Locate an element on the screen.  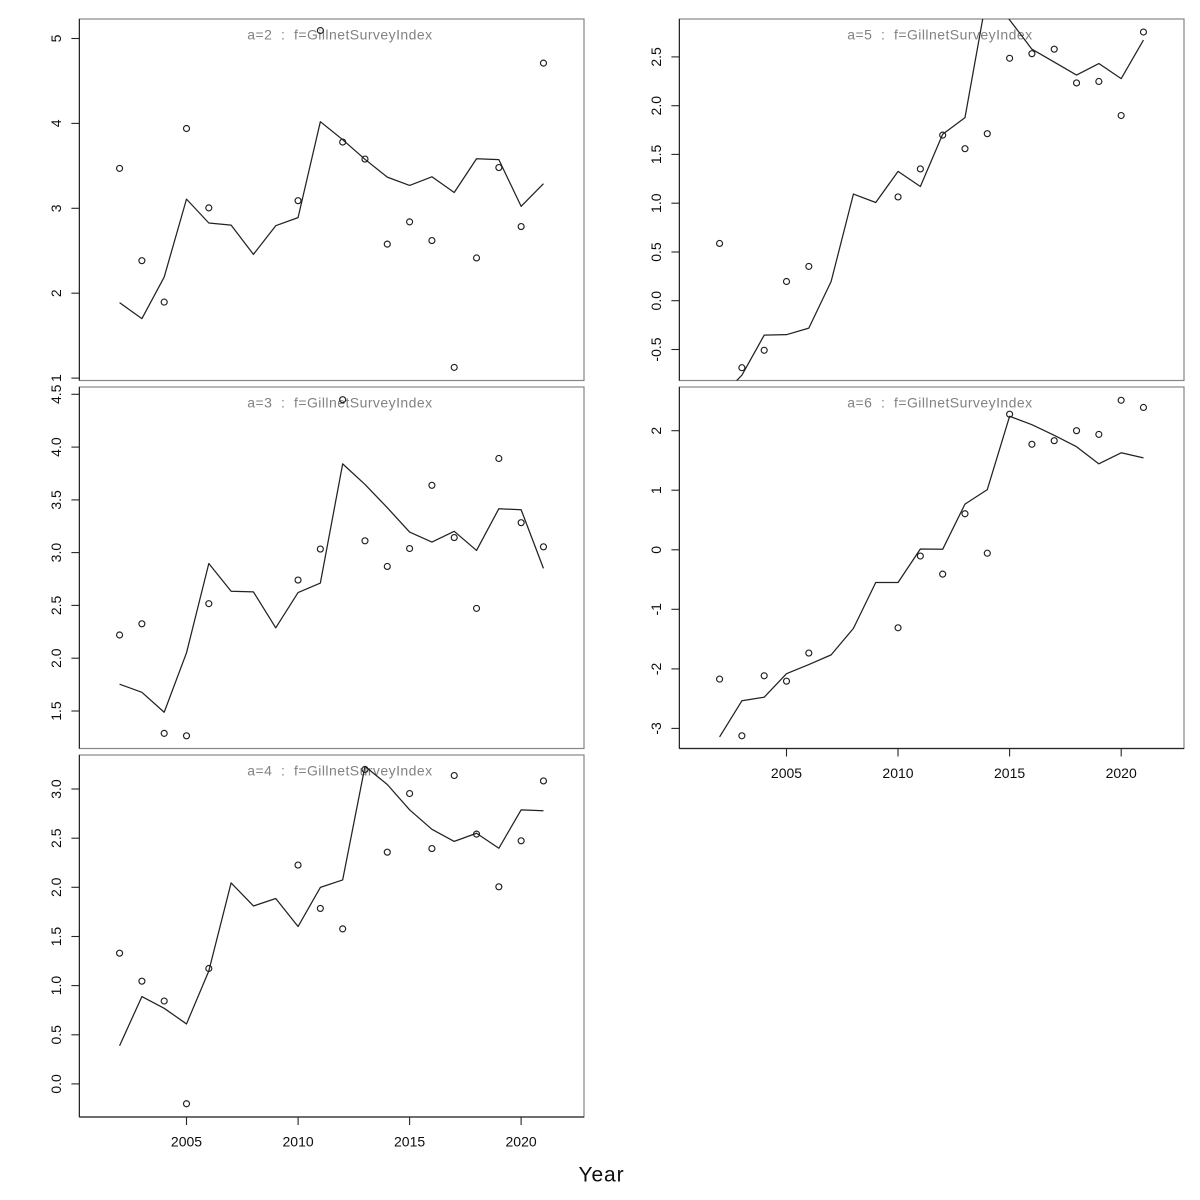
svg-text: 5 is located at coordinates (56, 38).